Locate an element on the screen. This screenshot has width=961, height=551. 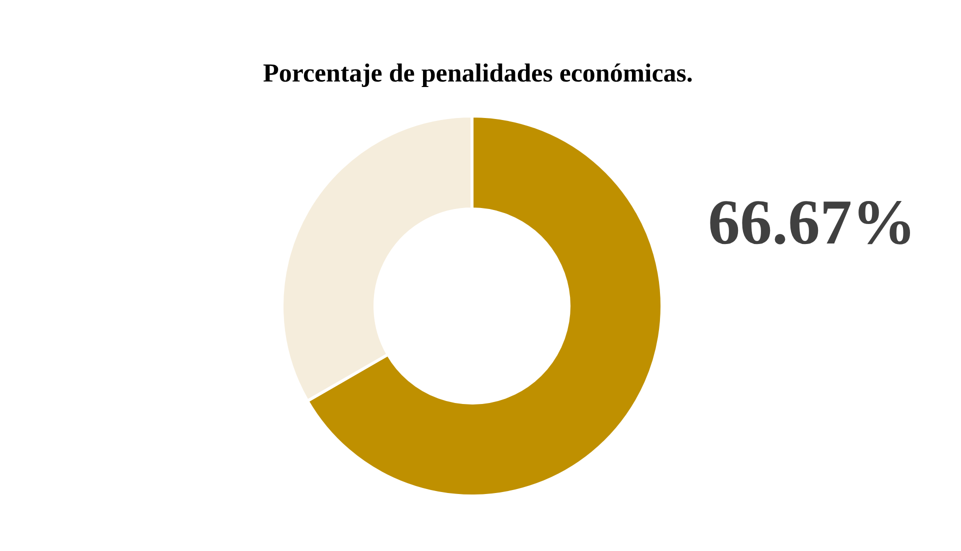
text: 66.67% is located at coordinates (812, 222).